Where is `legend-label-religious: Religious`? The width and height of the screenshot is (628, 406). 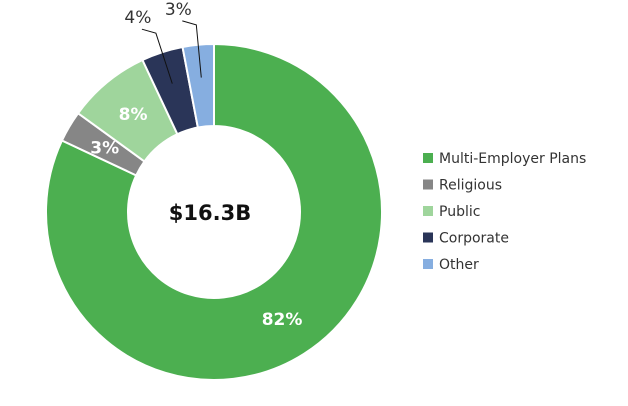 legend-label-religious: Religious is located at coordinates (470, 186).